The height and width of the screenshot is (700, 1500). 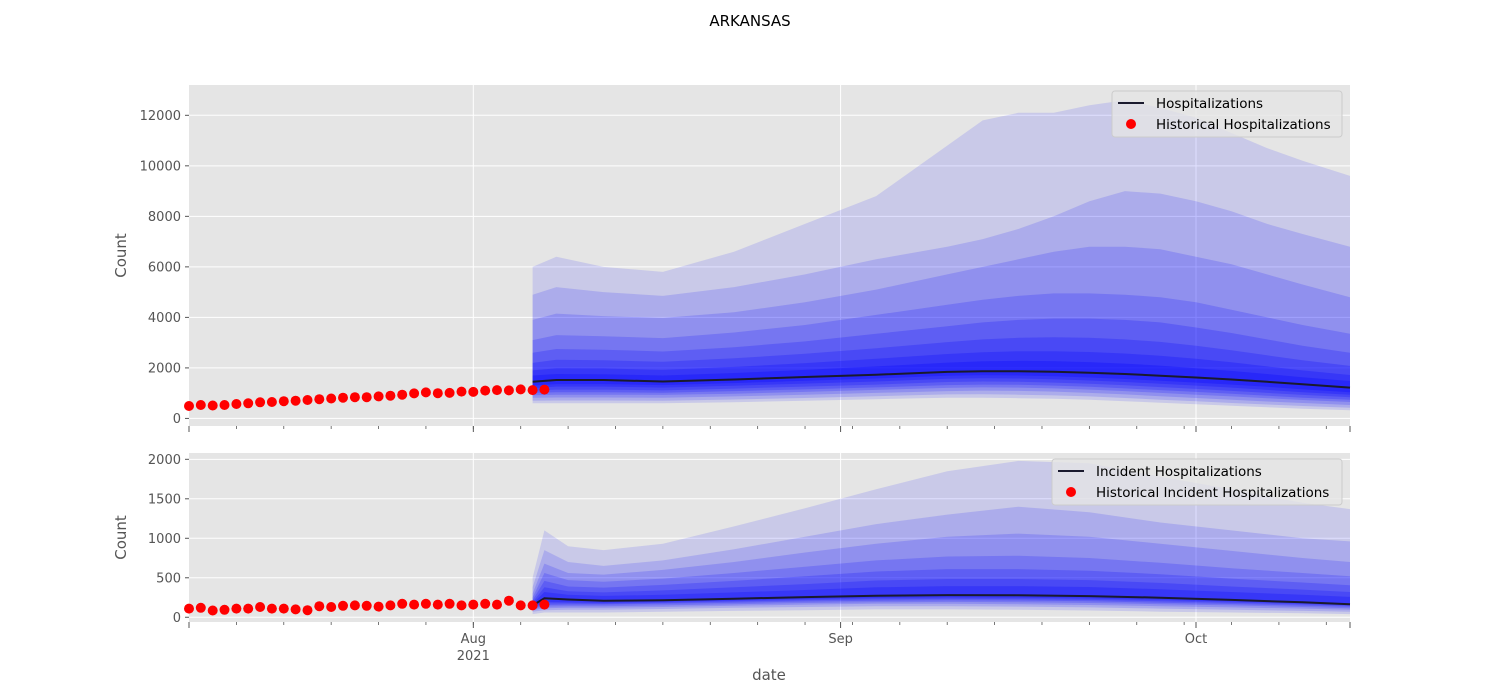 What do you see at coordinates (1196, 639) in the screenshot?
I see `x-tick-label: Oct` at bounding box center [1196, 639].